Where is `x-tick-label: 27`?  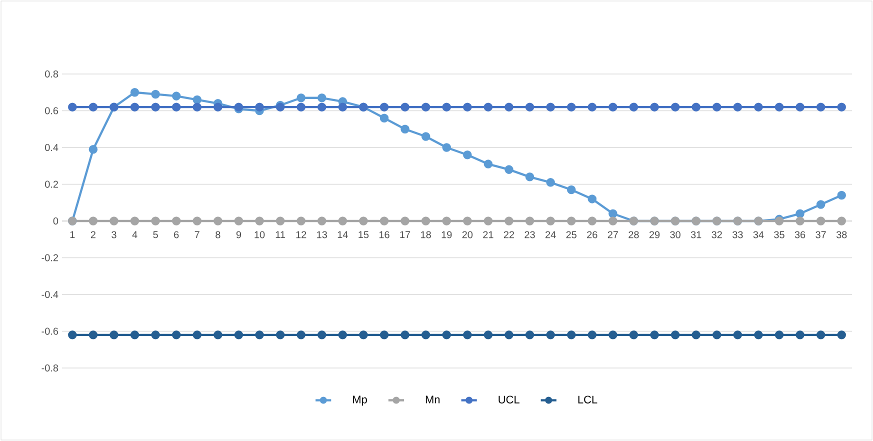
x-tick-label: 27 is located at coordinates (613, 234).